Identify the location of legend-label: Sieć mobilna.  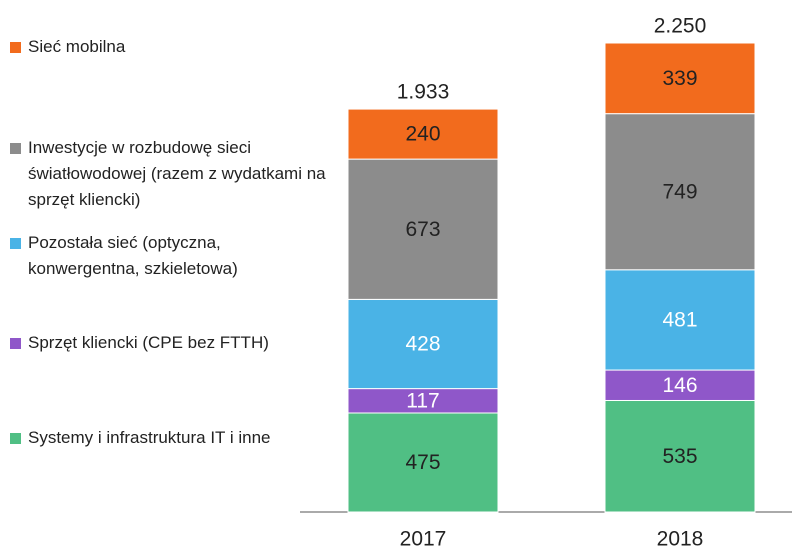
(77, 46).